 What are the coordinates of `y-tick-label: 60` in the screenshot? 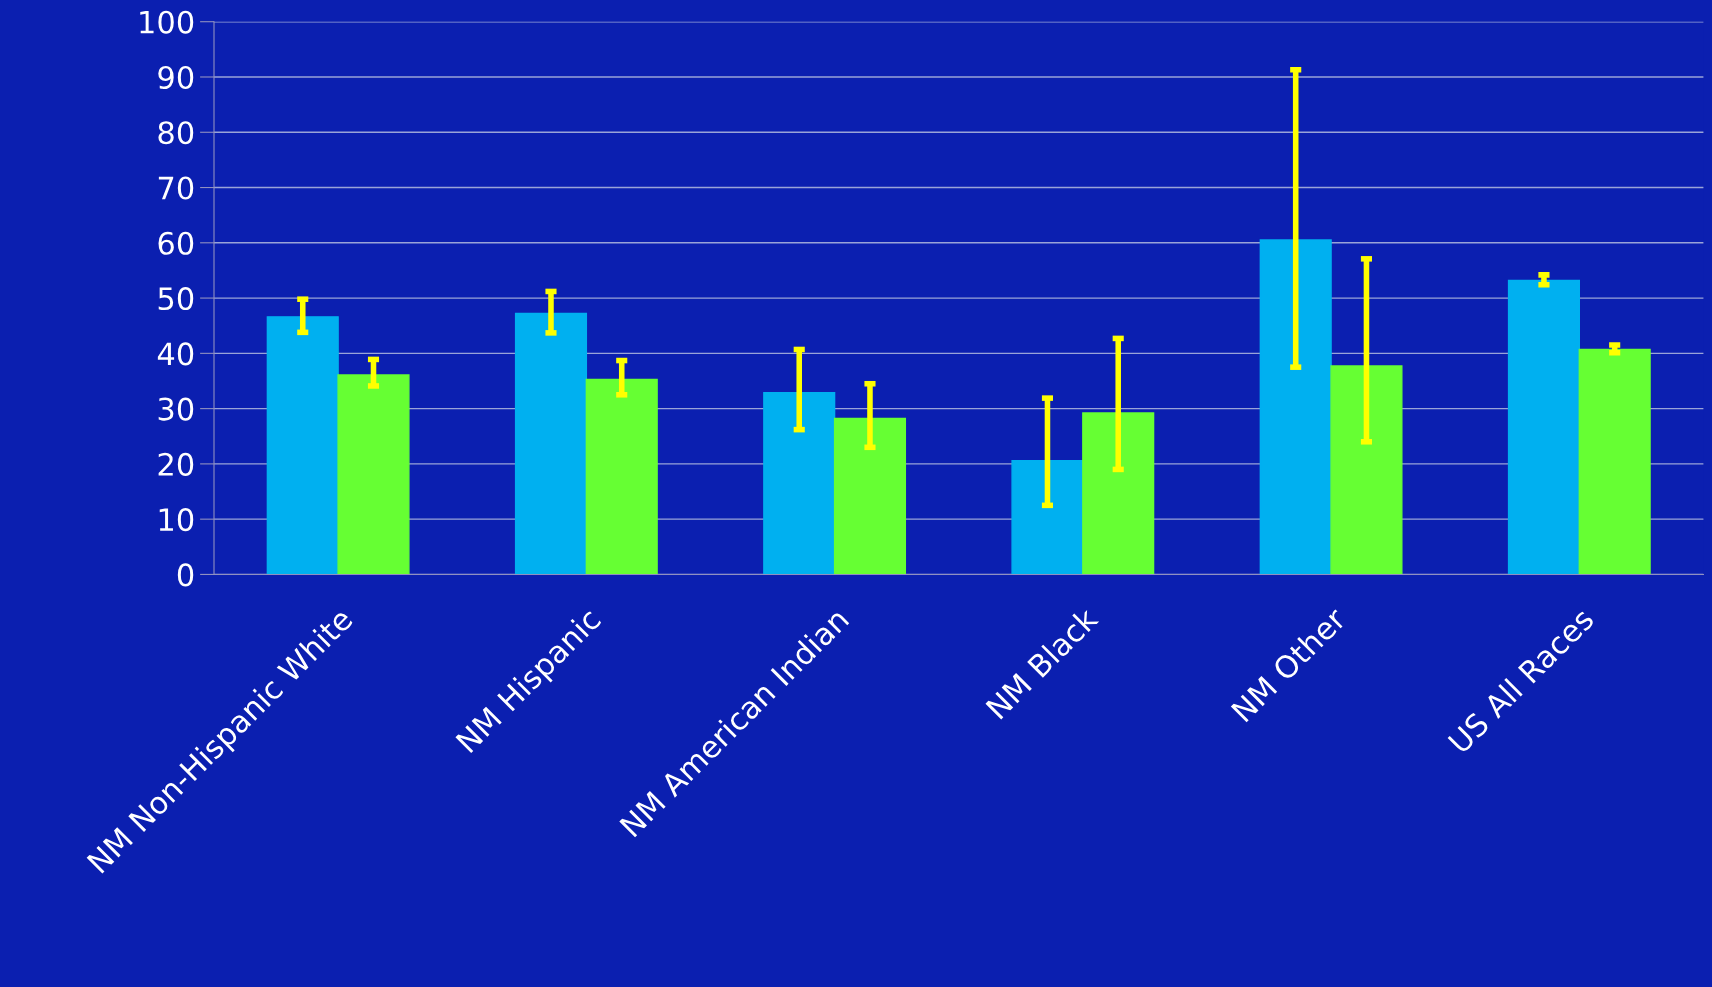 It's located at (176, 243).